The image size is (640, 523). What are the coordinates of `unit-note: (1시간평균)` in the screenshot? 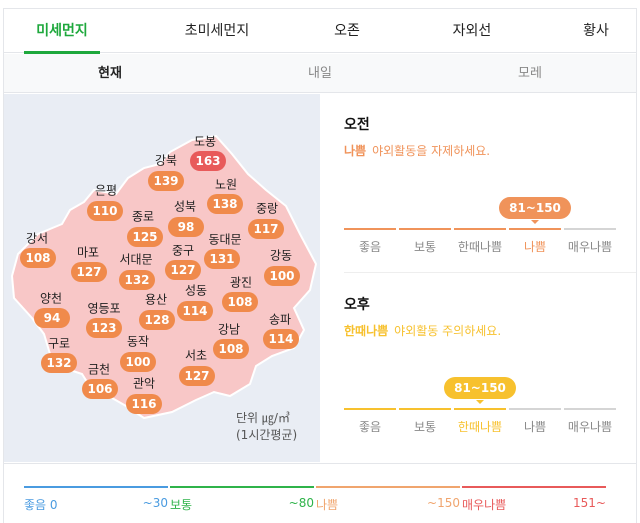 It's located at (267, 435).